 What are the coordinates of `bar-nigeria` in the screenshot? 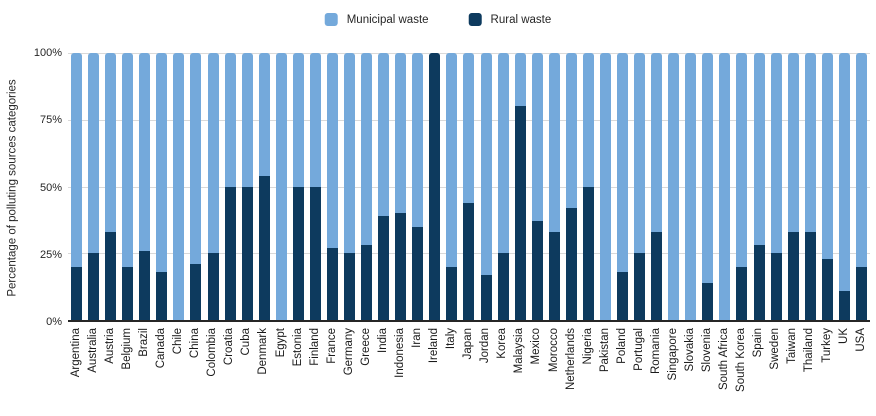 It's located at (588, 186).